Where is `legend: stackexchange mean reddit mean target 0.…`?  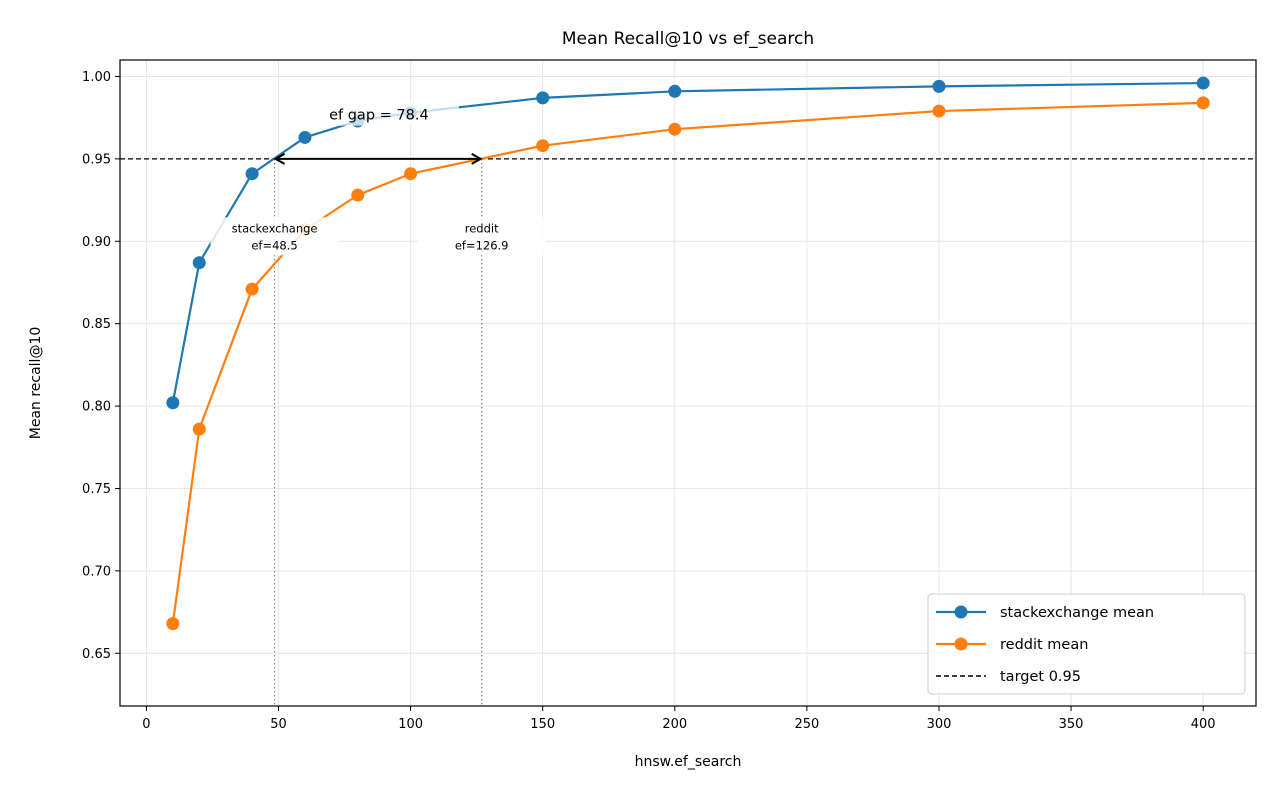
legend: stackexchange mean reddit mean target 0.… is located at coordinates (1086, 644).